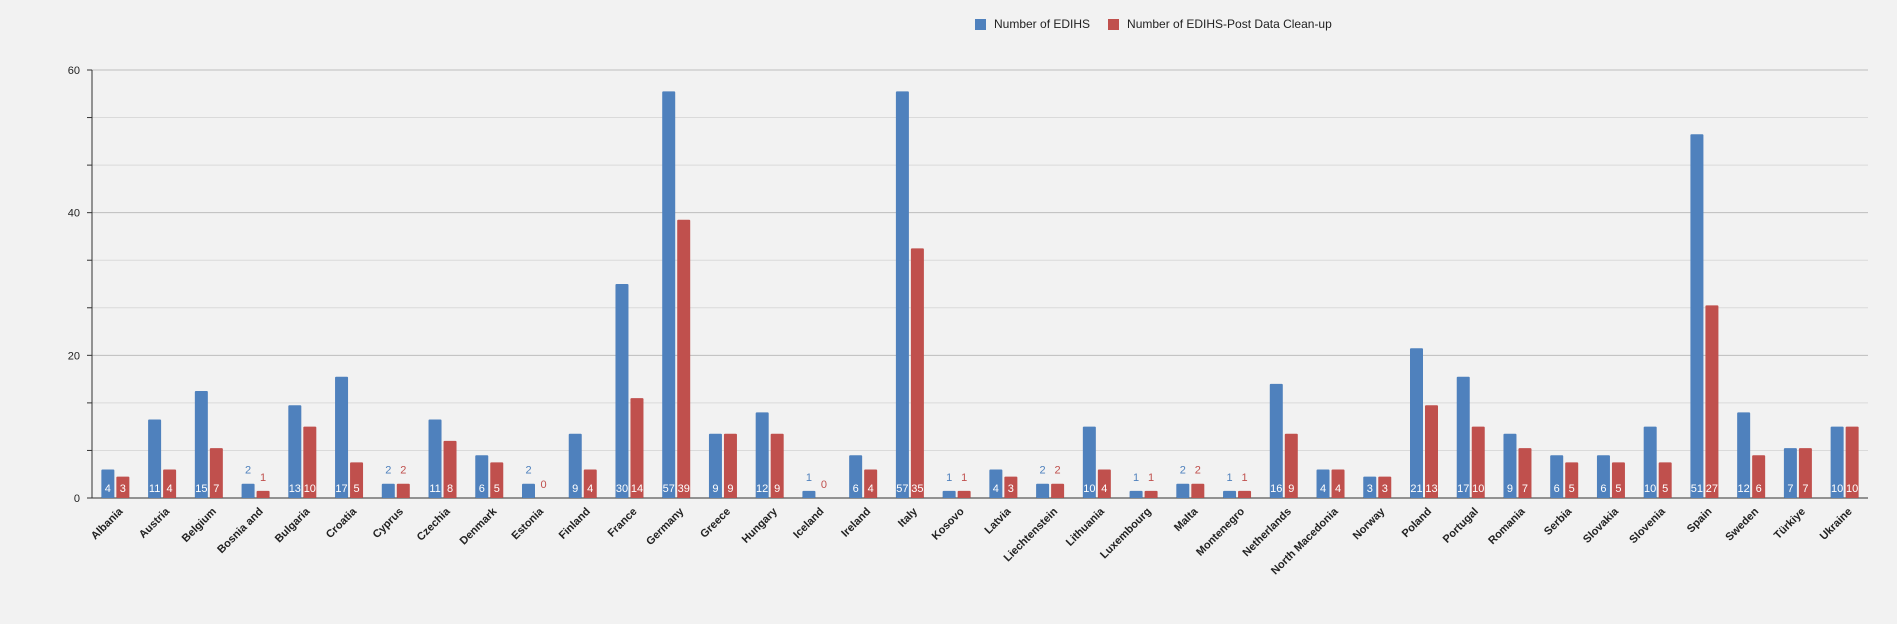 Image resolution: width=1897 pixels, height=624 pixels. I want to click on x-tick-label: France, so click(623, 523).